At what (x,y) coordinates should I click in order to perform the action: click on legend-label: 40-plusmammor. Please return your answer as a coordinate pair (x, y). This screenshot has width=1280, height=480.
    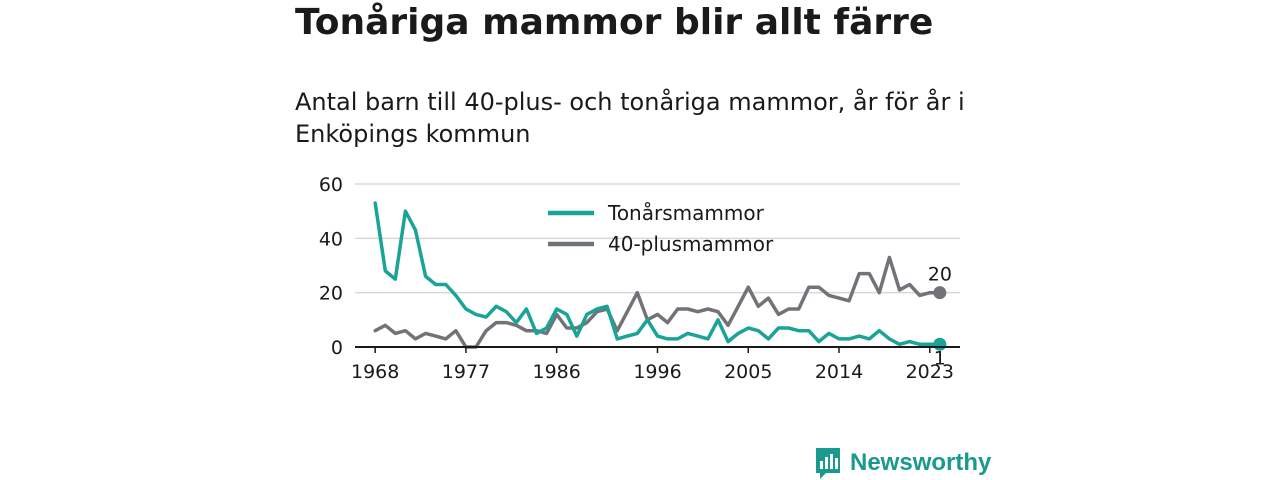
    Looking at the image, I should click on (691, 244).